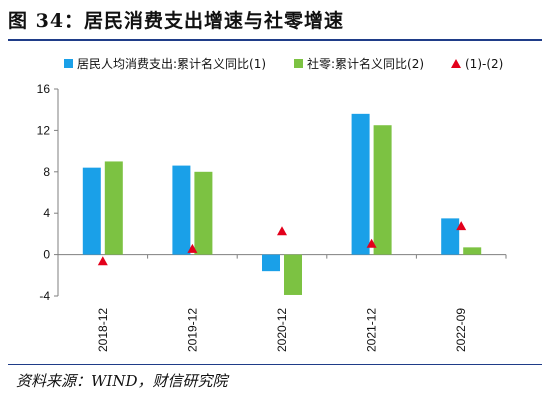 This screenshot has width=550, height=404. I want to click on source-note: 资料来源：WIND，财信研究院, so click(122, 381).